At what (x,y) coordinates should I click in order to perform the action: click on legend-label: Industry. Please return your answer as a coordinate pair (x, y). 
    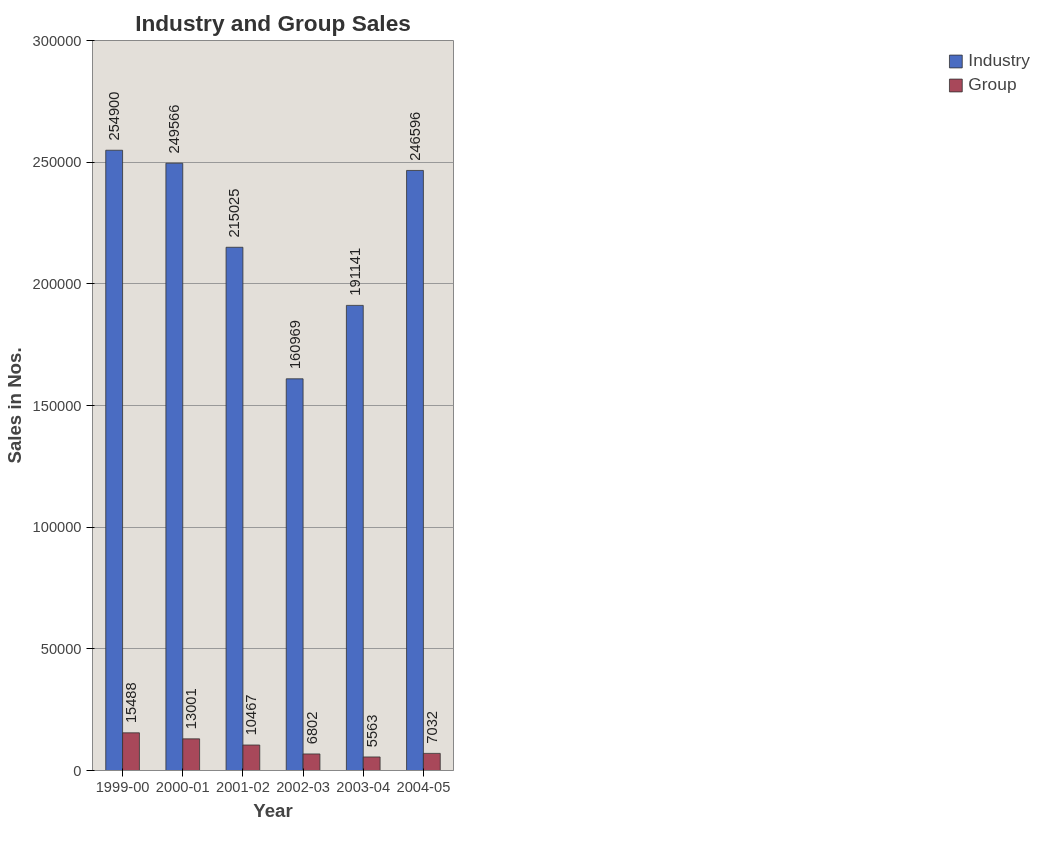
    Looking at the image, I should click on (999, 60).